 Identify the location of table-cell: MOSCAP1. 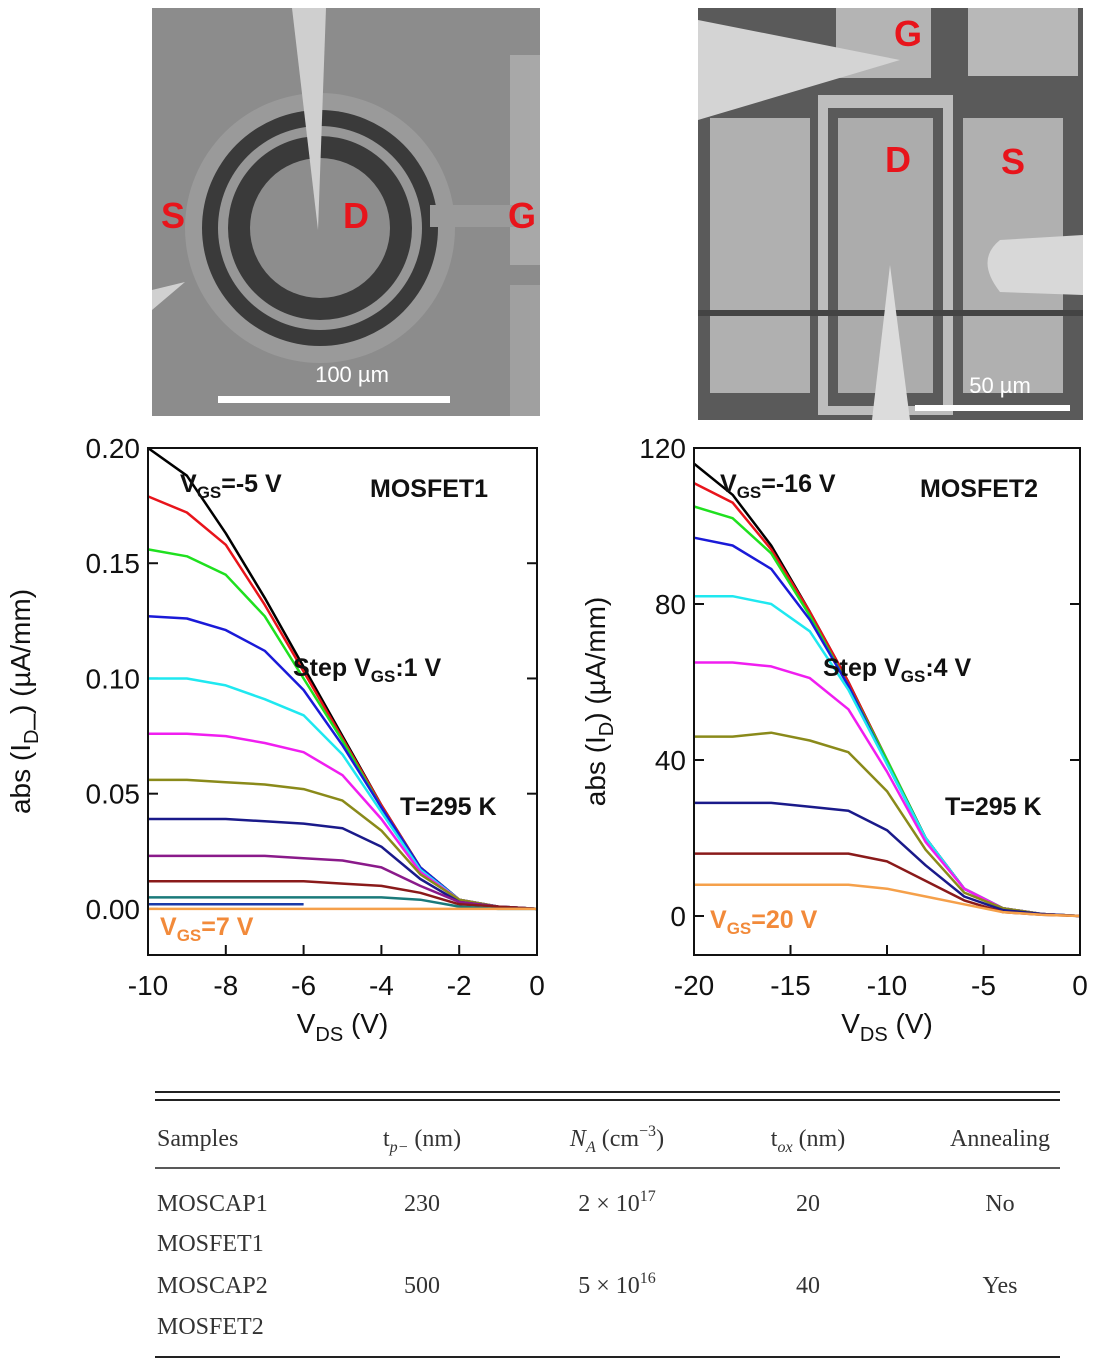
(212, 1204).